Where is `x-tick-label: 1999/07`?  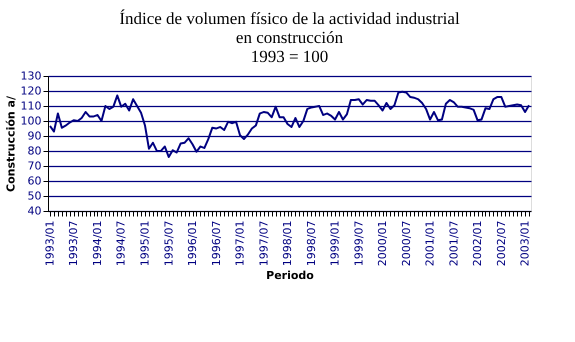 x-tick-label: 1999/07 is located at coordinates (359, 243).